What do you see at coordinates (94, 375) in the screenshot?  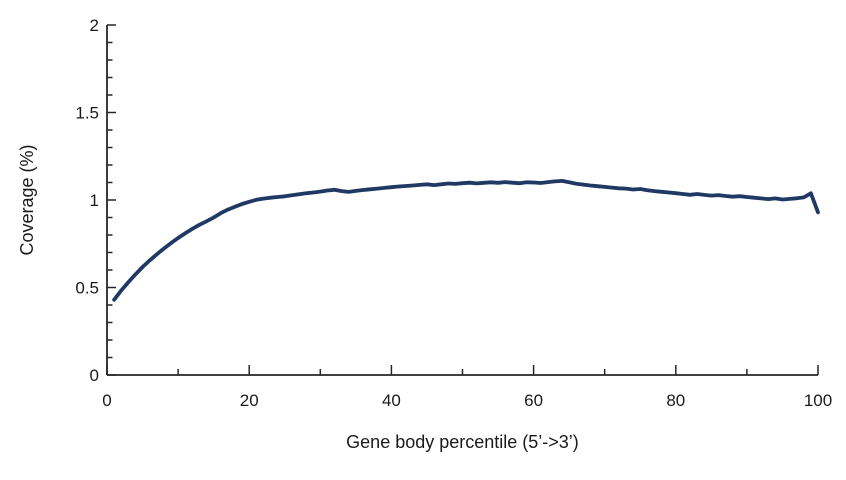 I see `y-tick-label: 0` at bounding box center [94, 375].